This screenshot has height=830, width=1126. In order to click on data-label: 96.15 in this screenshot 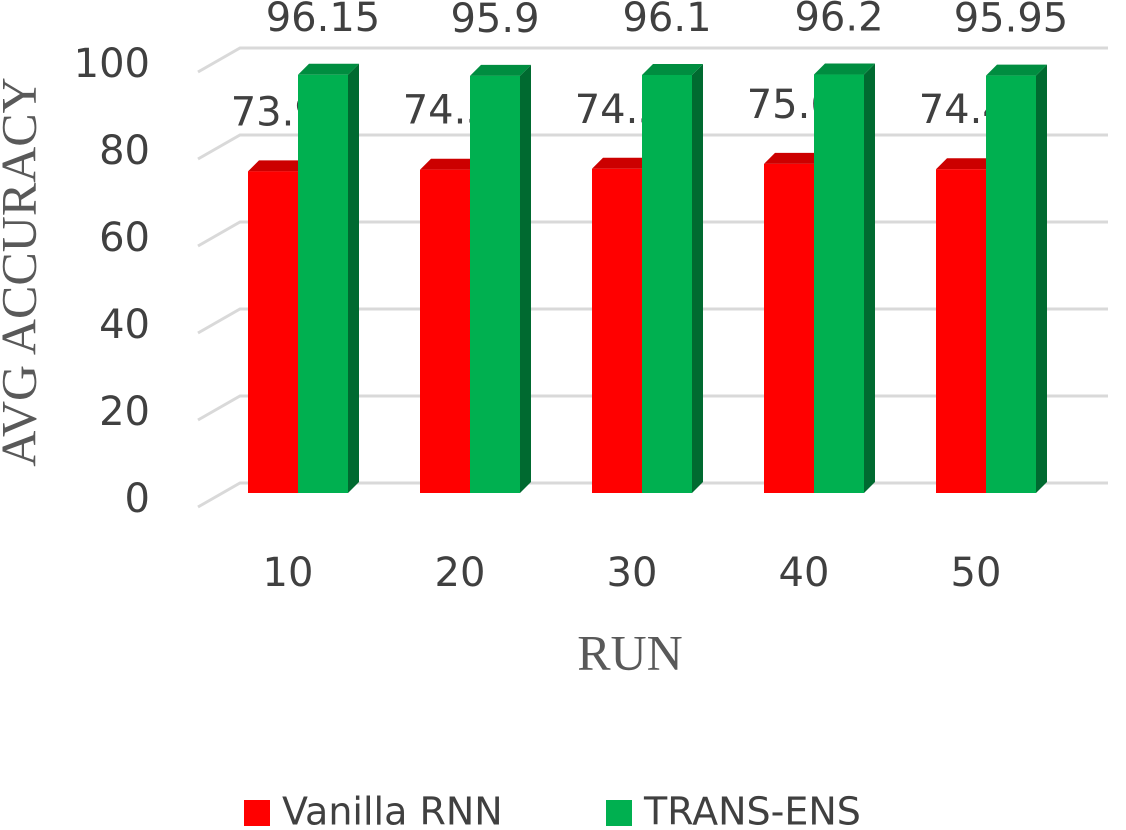, I will do `click(323, 20)`.